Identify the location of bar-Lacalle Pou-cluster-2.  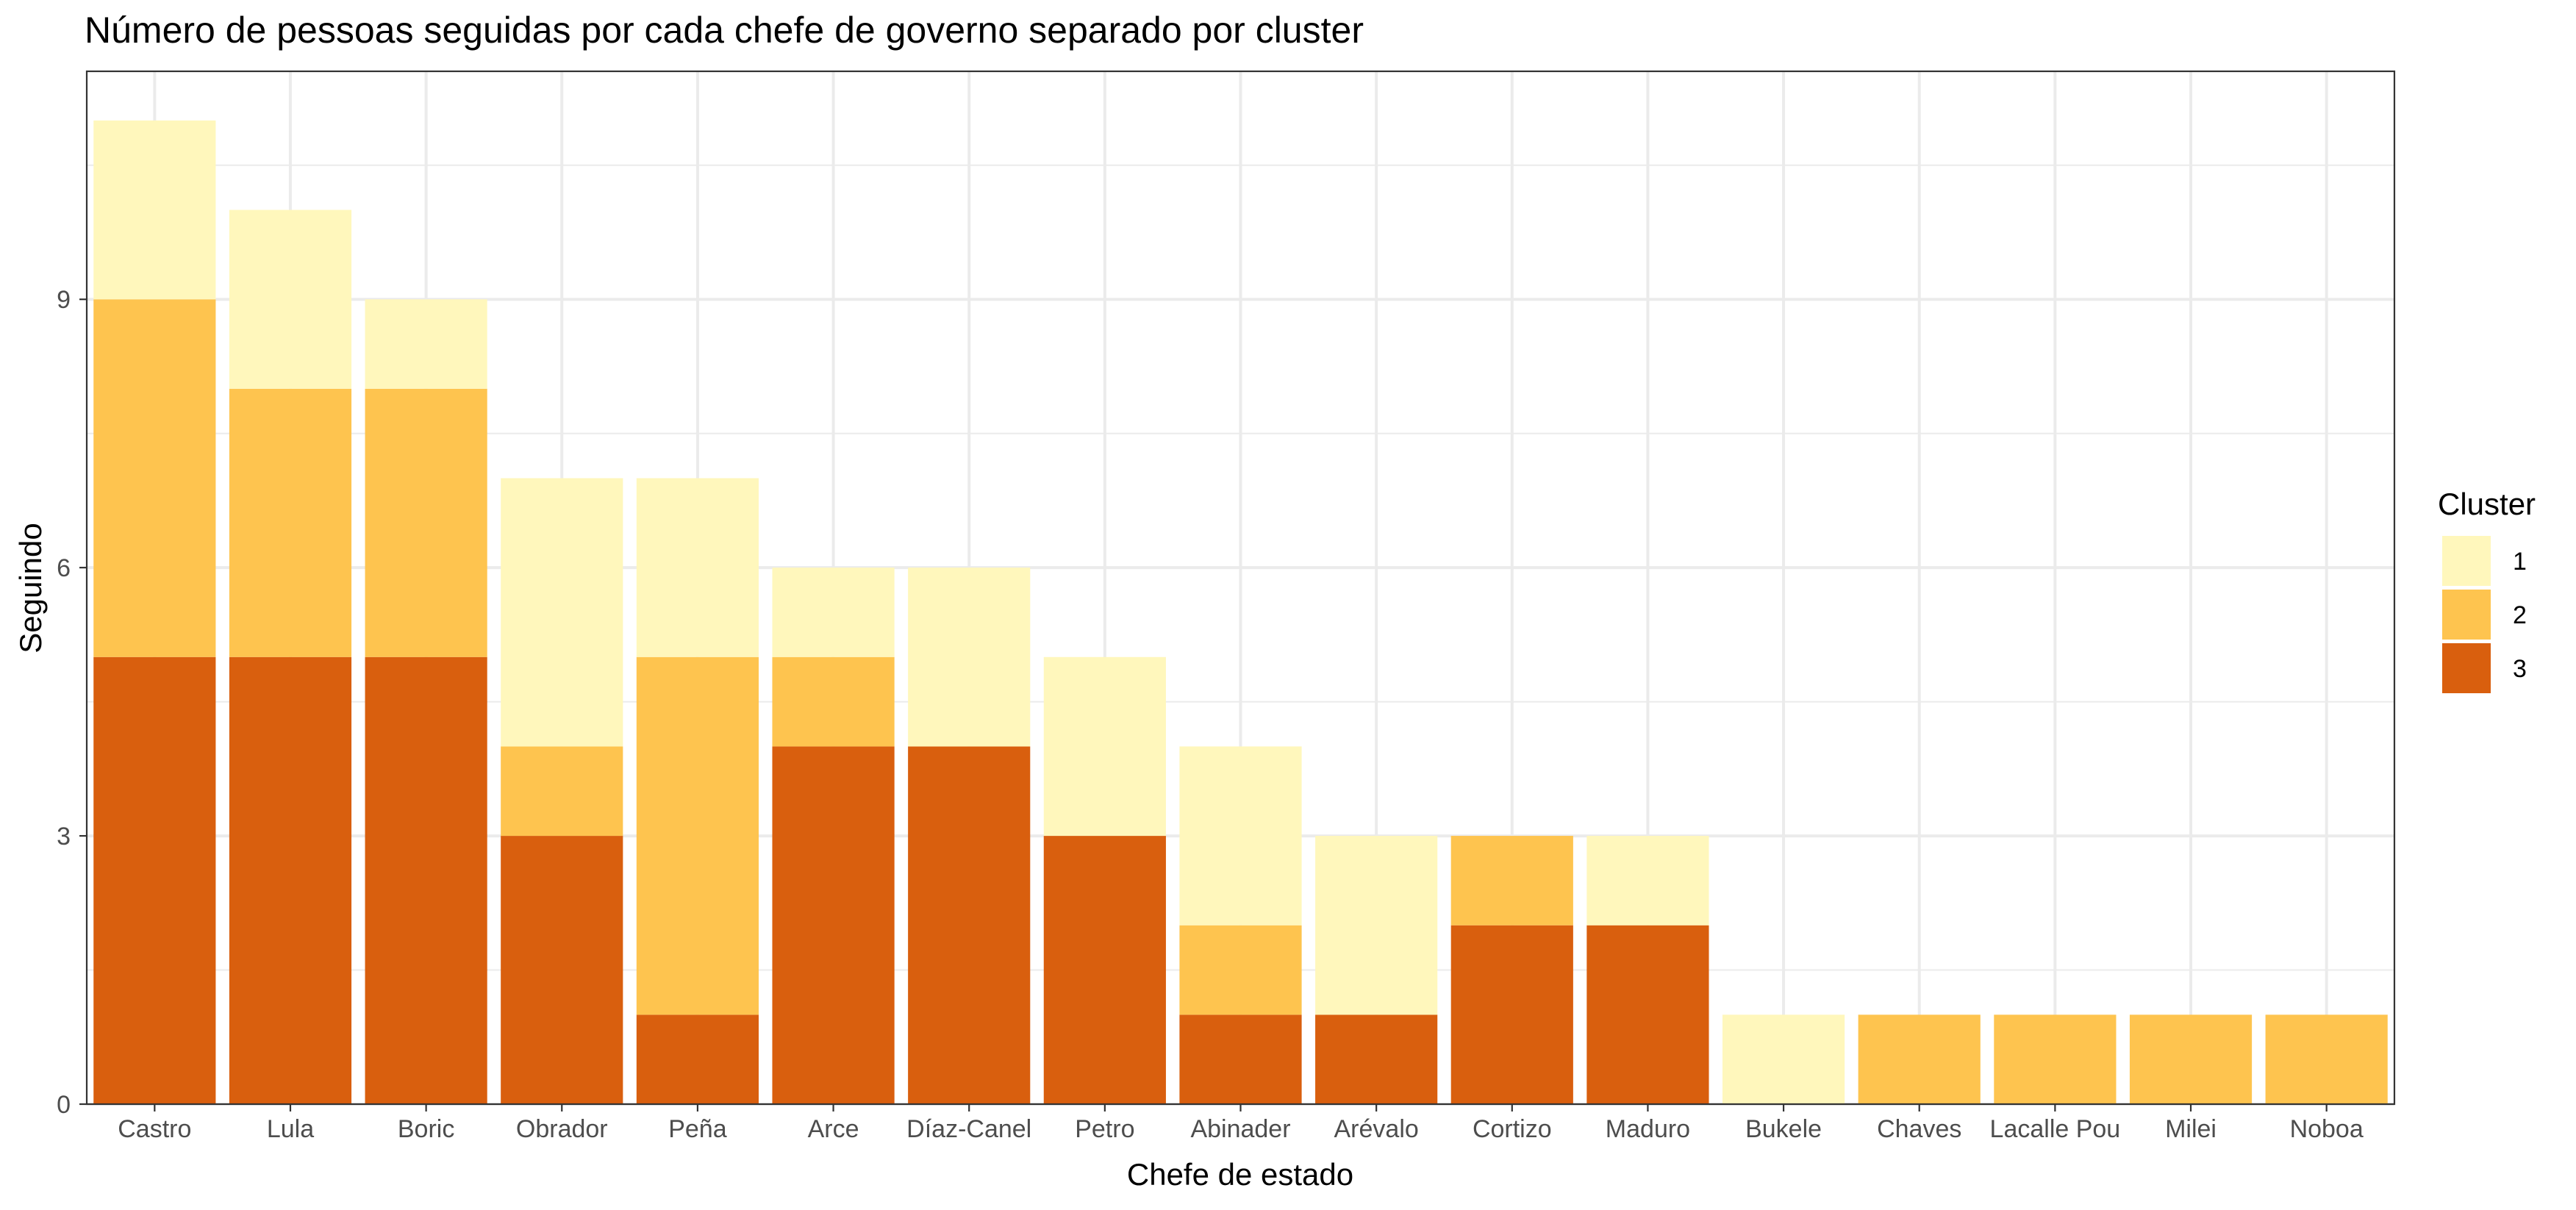
(2055, 1059).